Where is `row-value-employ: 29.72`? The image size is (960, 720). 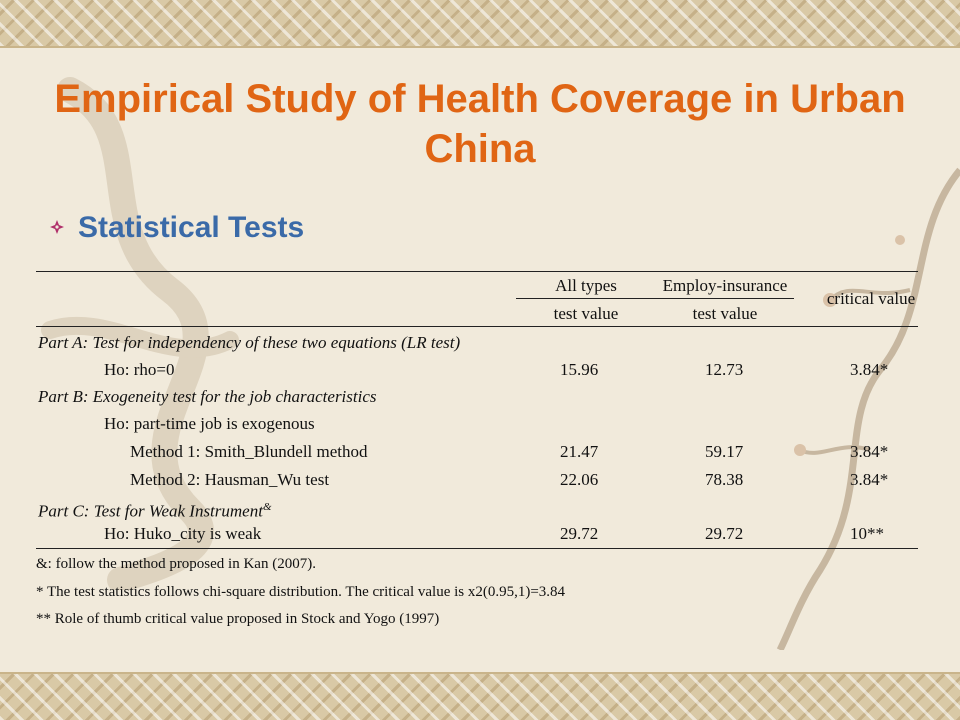 row-value-employ: 29.72 is located at coordinates (724, 533).